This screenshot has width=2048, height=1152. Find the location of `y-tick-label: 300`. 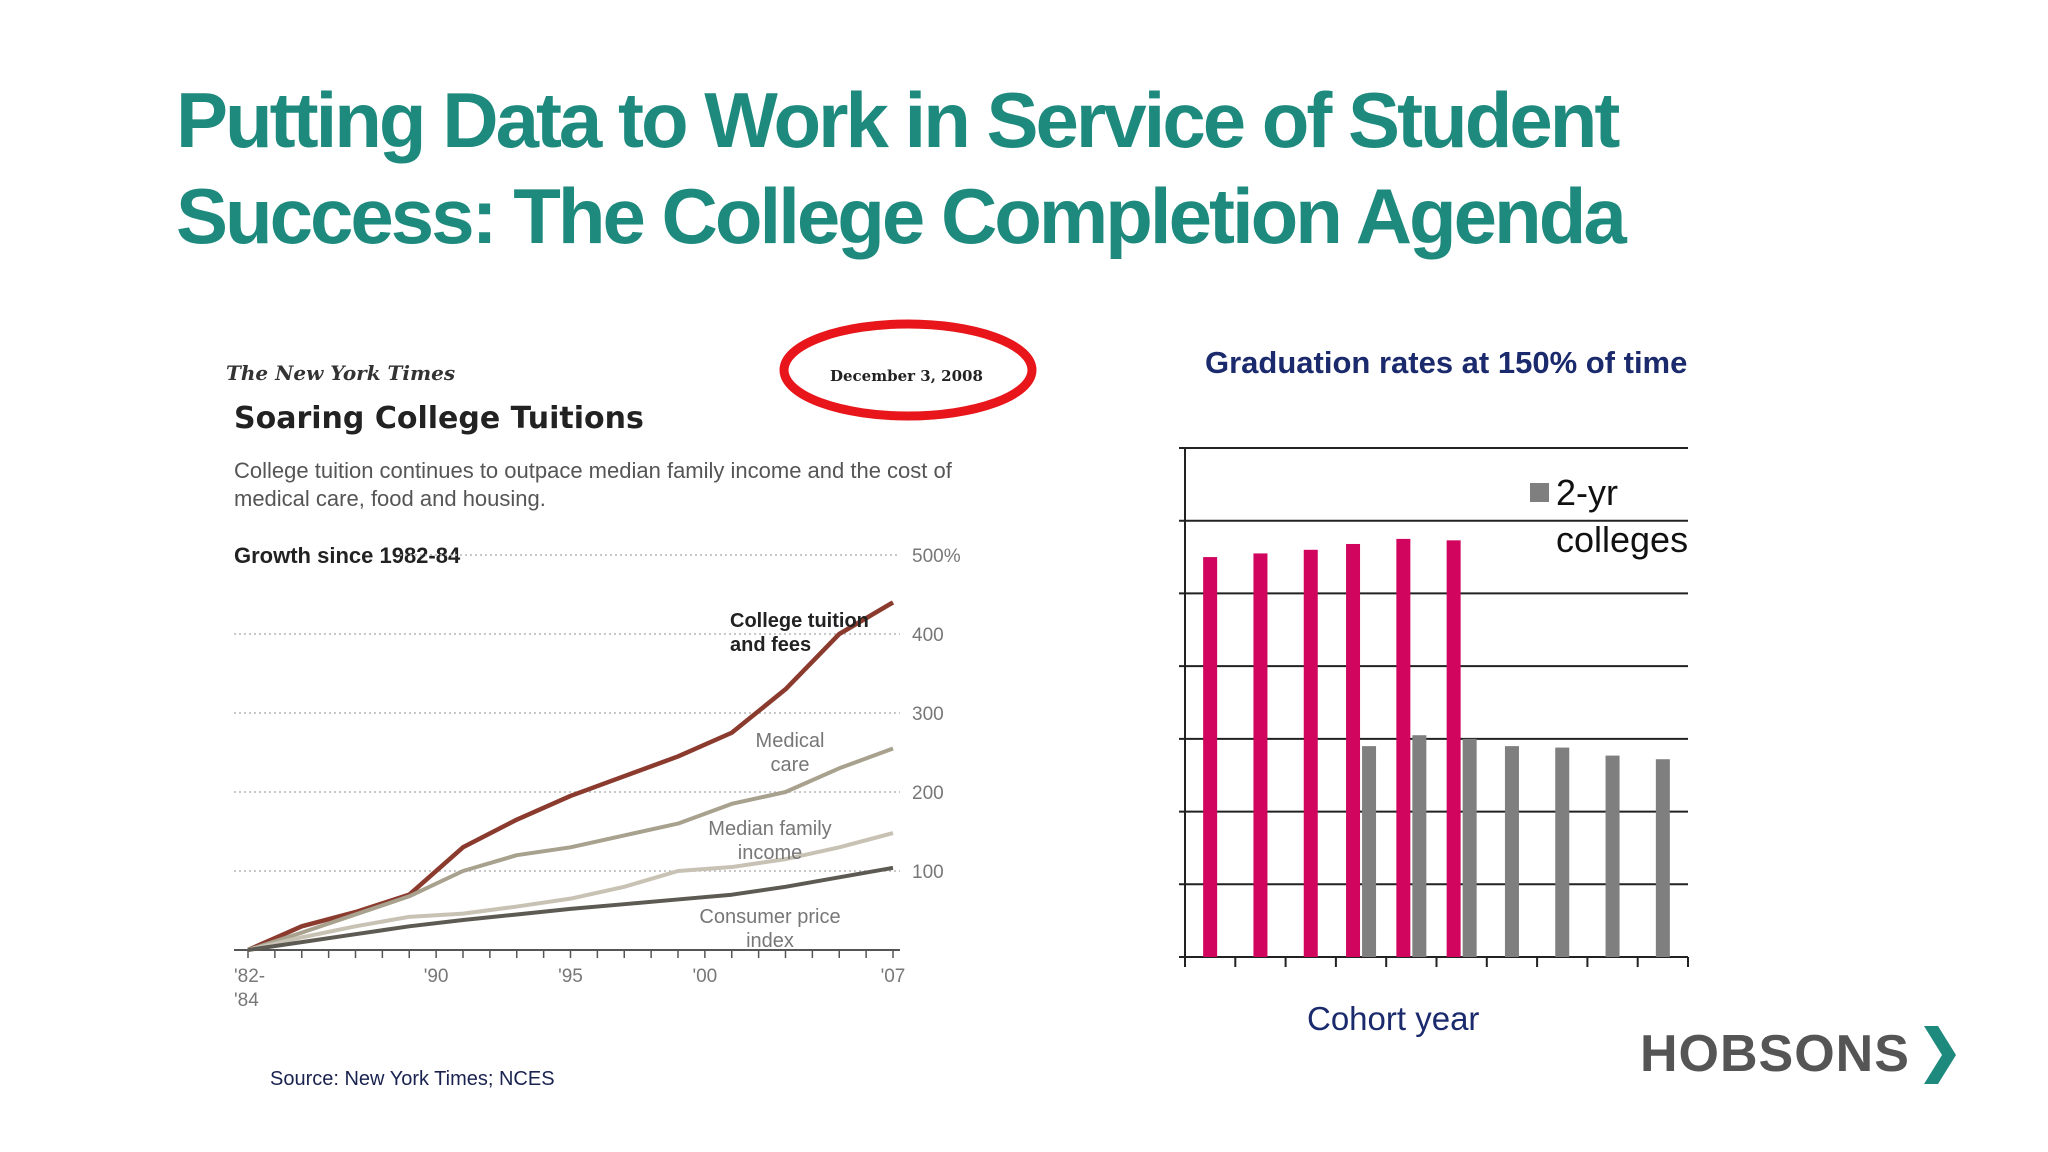

y-tick-label: 300 is located at coordinates (928, 714).